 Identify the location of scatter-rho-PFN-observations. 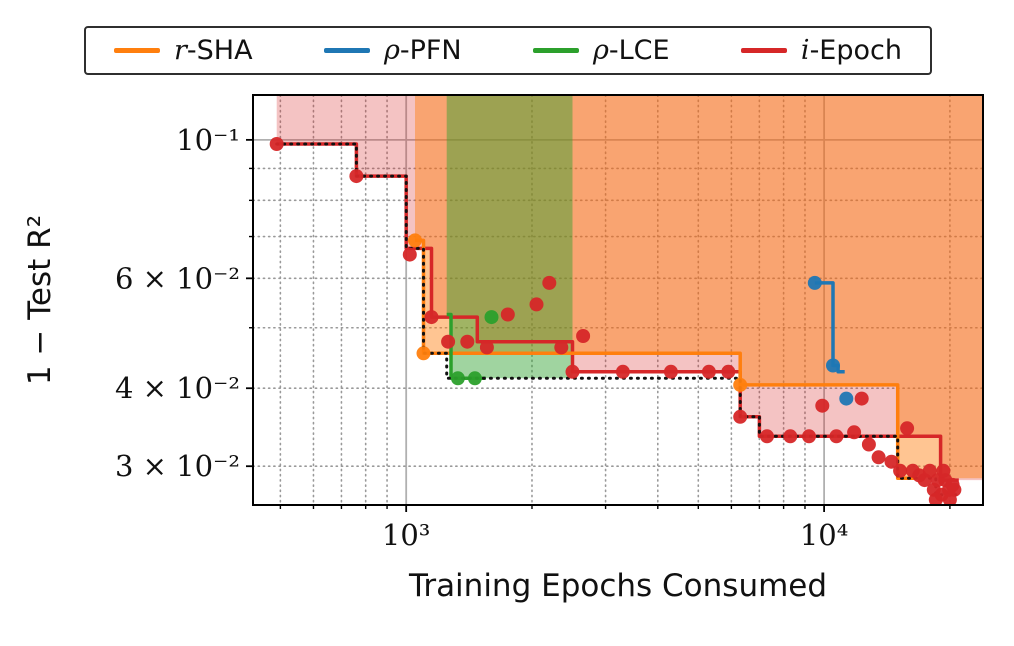
(830, 340).